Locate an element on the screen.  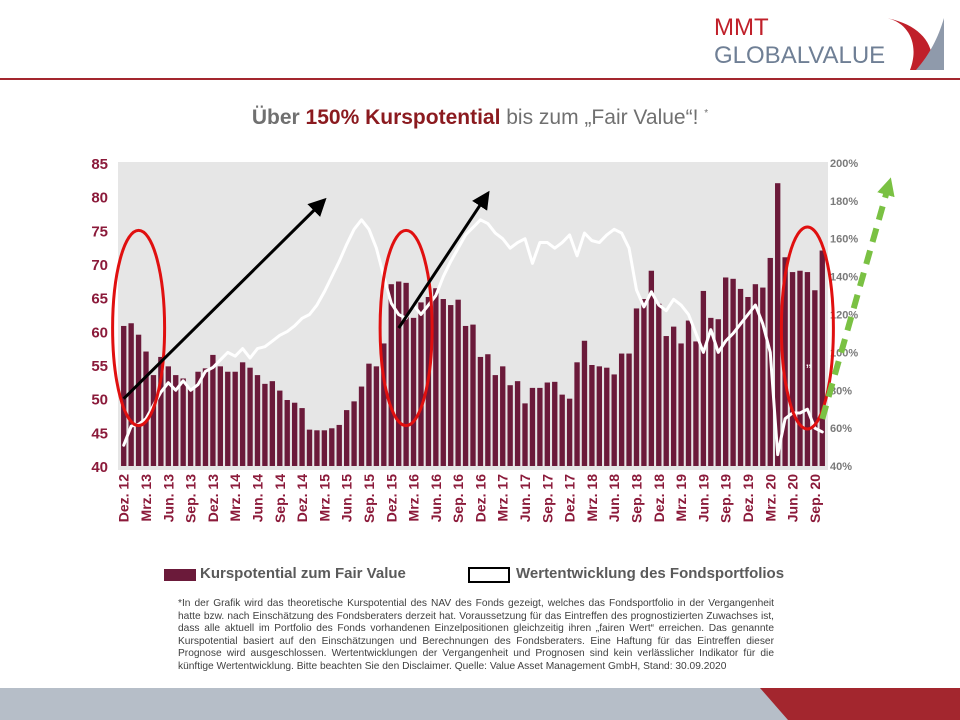
x-tick-label: Dez. 12 is located at coordinates (124, 498).